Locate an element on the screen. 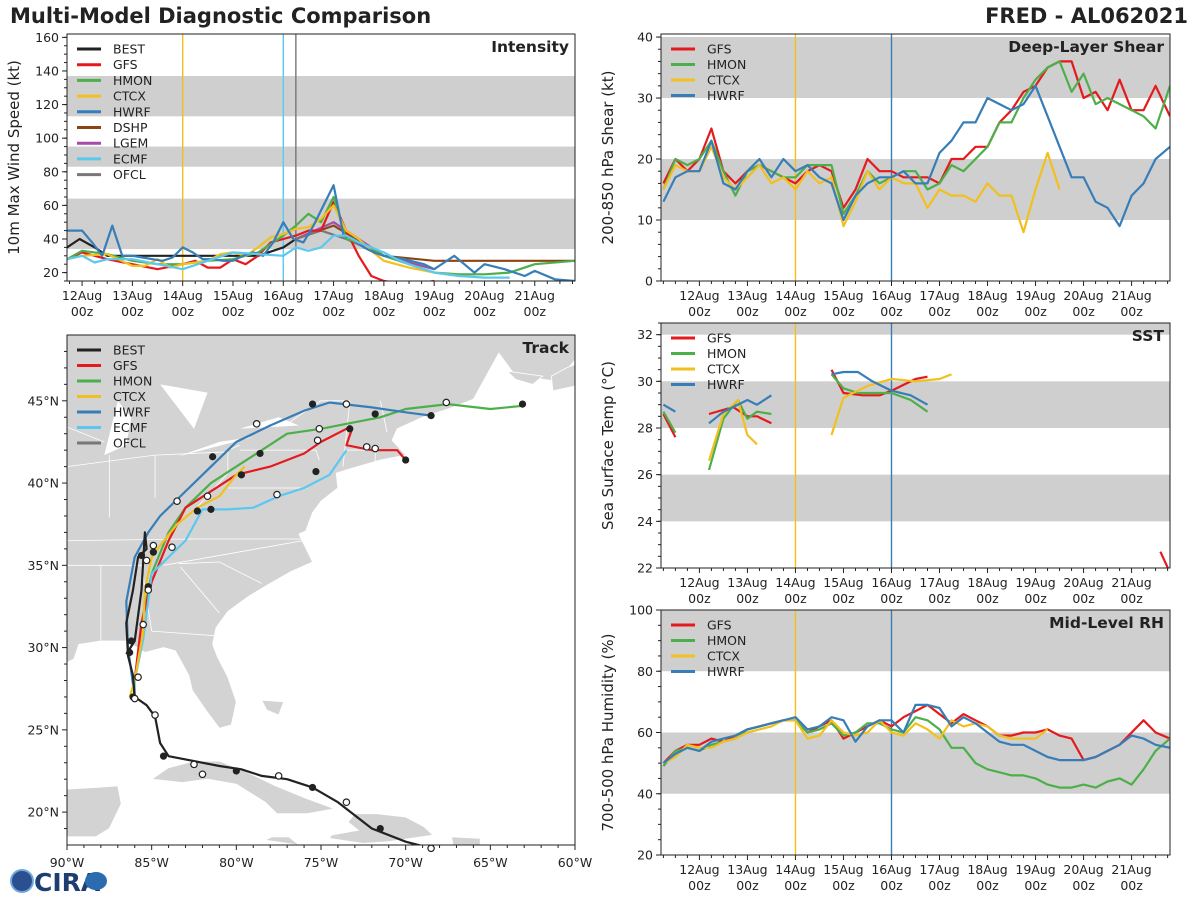 This screenshot has width=1200, height=902. sst-ytick-label: 22 is located at coordinates (645, 568).